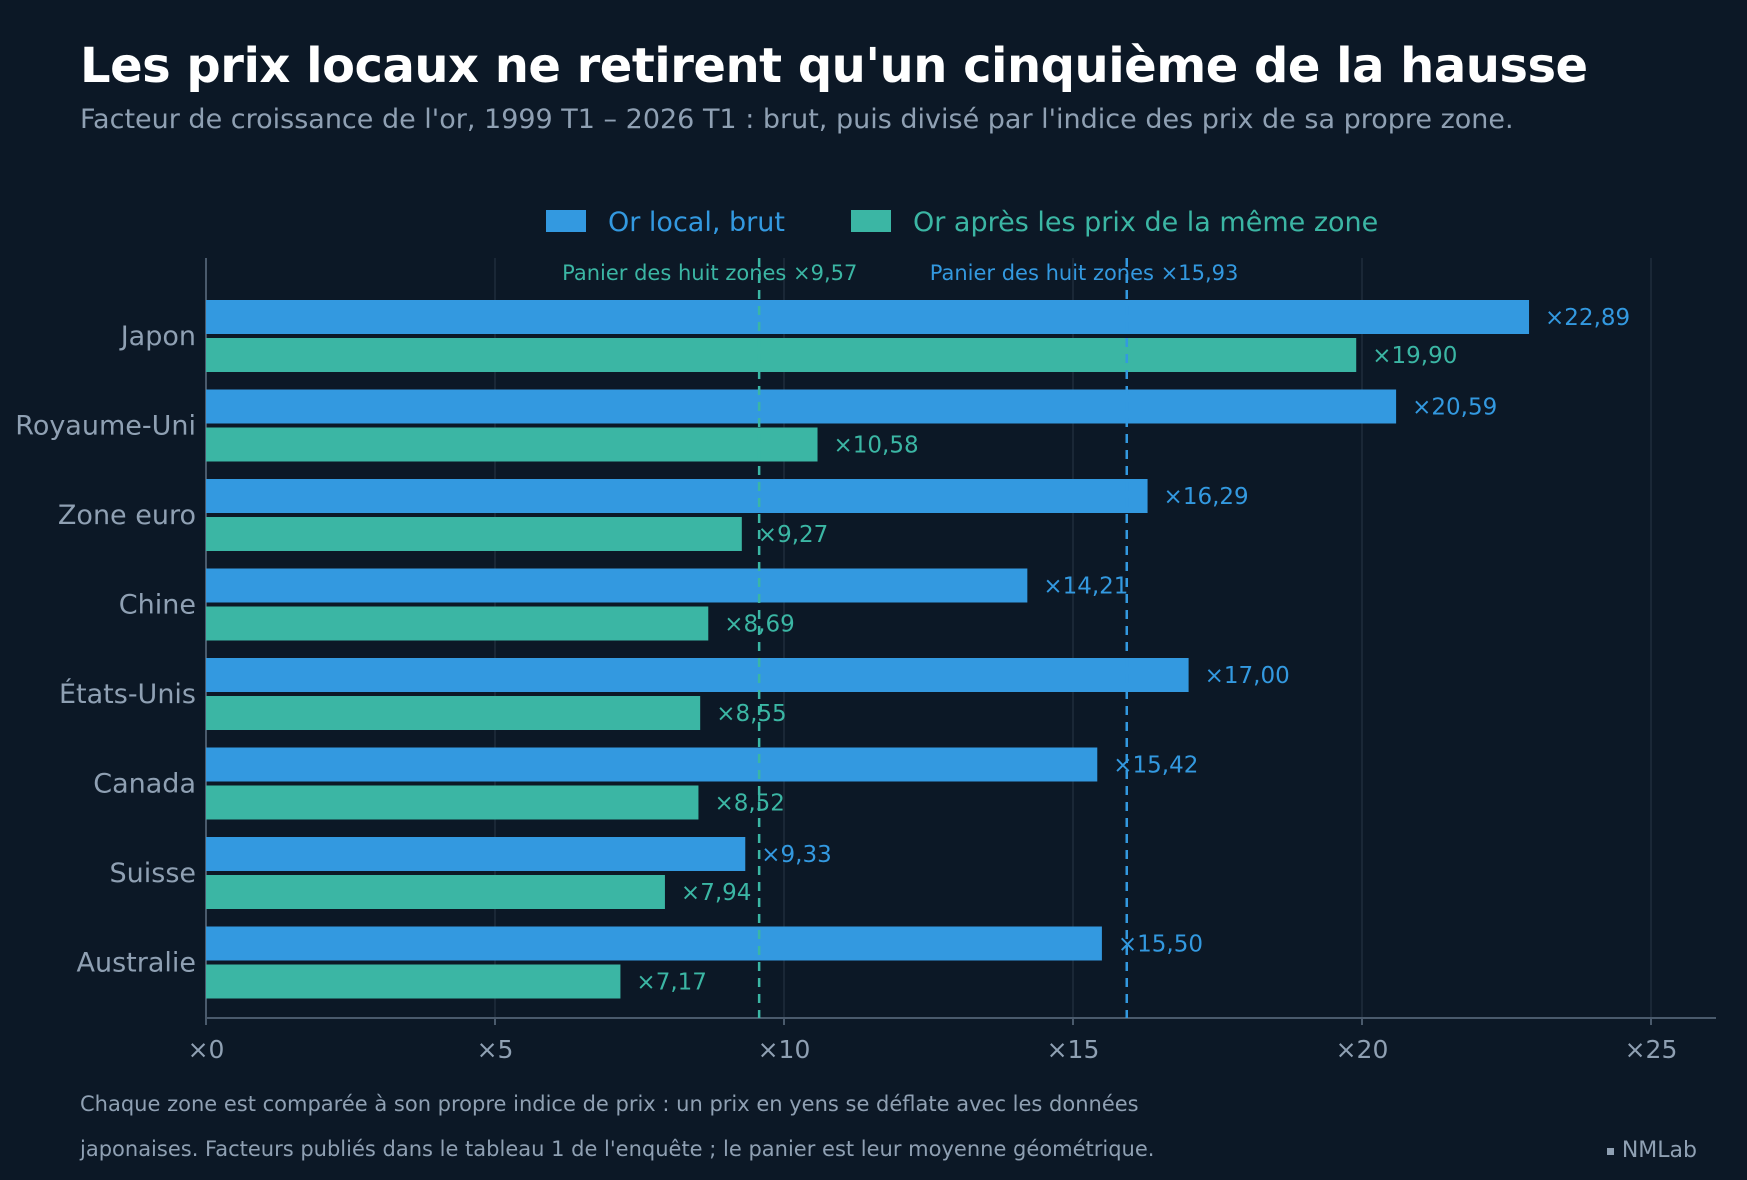 Image resolution: width=1747 pixels, height=1180 pixels. I want to click on value-label-raw: ×15,50, so click(1160, 945).